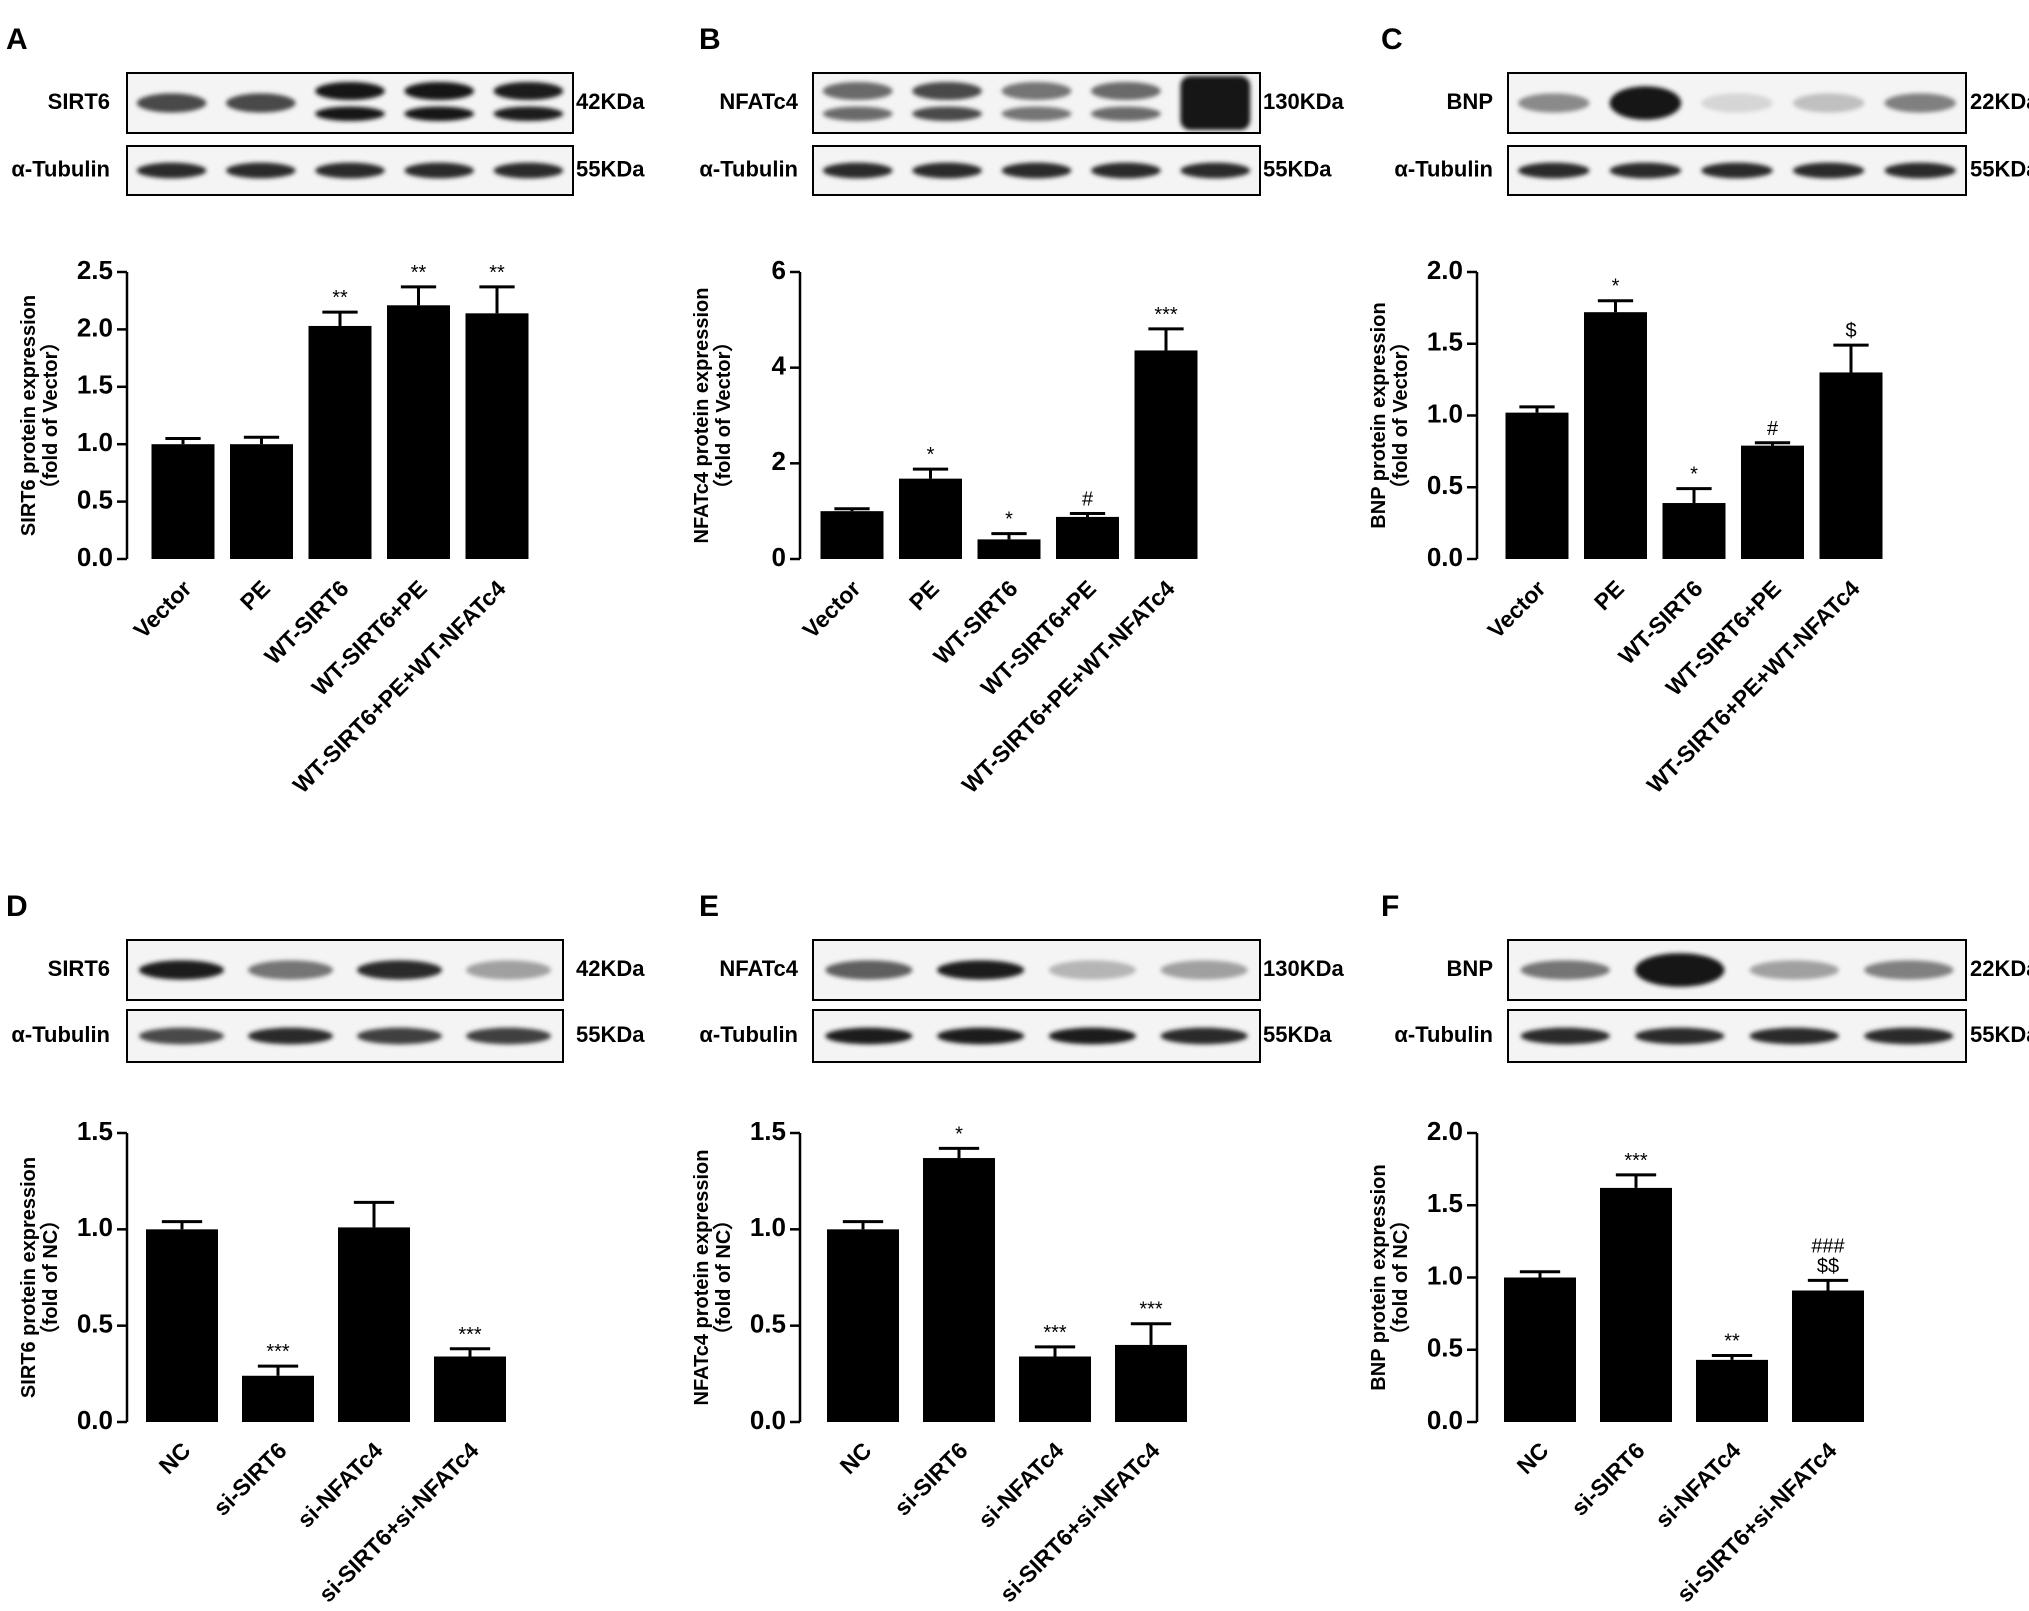 The image size is (2029, 1611). What do you see at coordinates (1850, 331) in the screenshot?
I see `significance-mark: $` at bounding box center [1850, 331].